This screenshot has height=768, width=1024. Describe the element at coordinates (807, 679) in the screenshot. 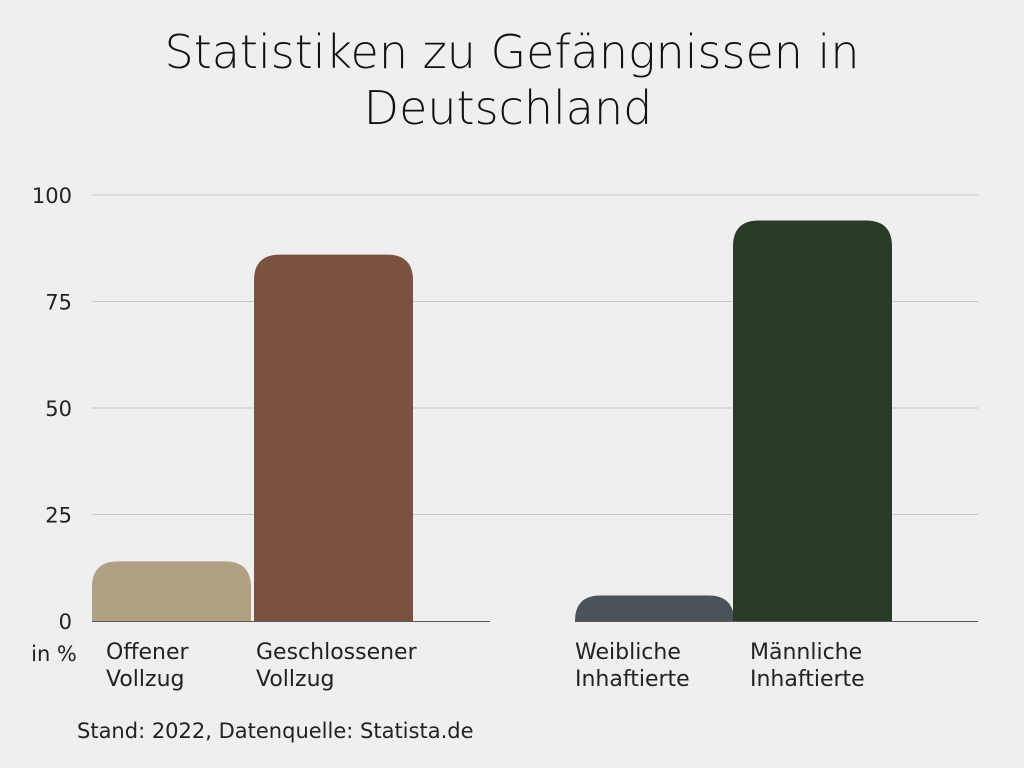

I see `x-label-männliche-inhaftierte-line-2: Inhaftierte` at that location.